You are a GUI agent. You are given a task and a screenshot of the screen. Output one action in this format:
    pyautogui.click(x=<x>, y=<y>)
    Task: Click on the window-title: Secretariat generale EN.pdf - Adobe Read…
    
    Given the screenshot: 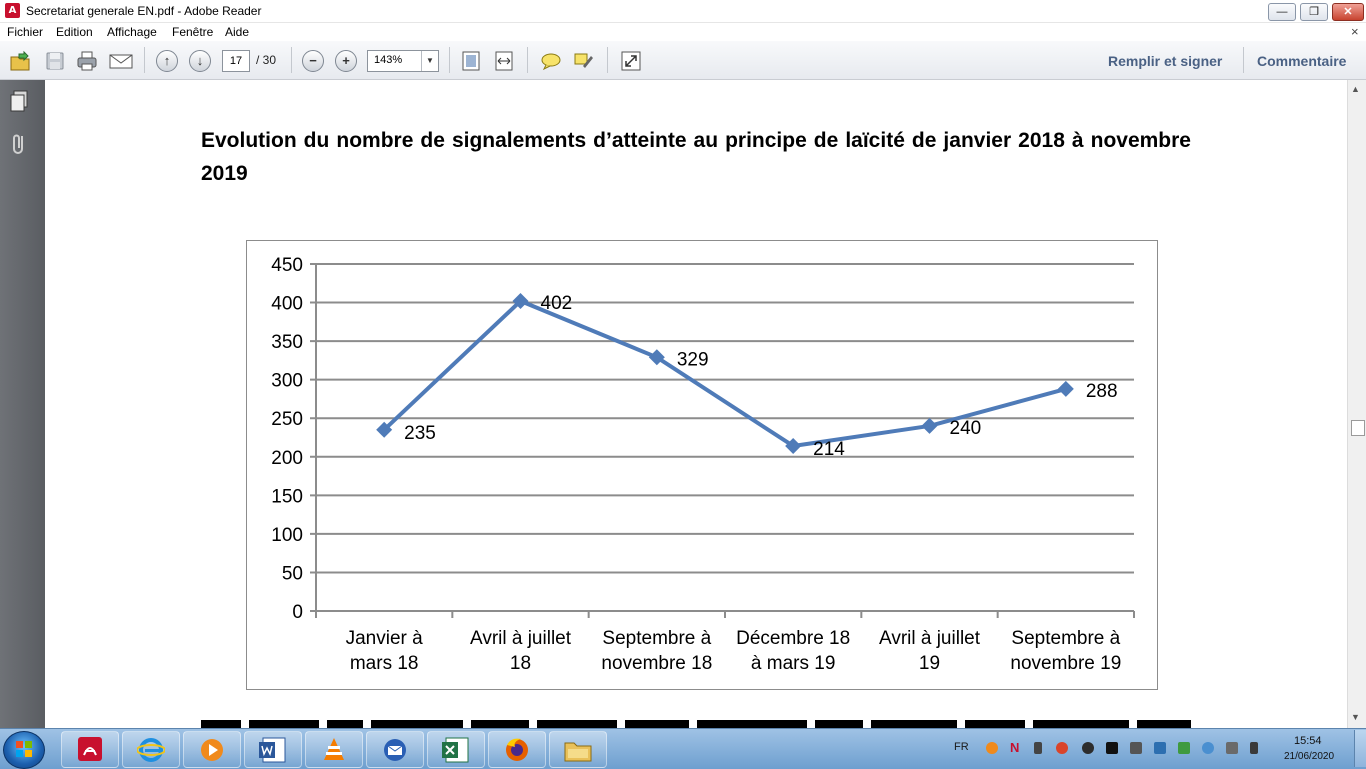 What is the action you would take?
    pyautogui.click(x=144, y=11)
    